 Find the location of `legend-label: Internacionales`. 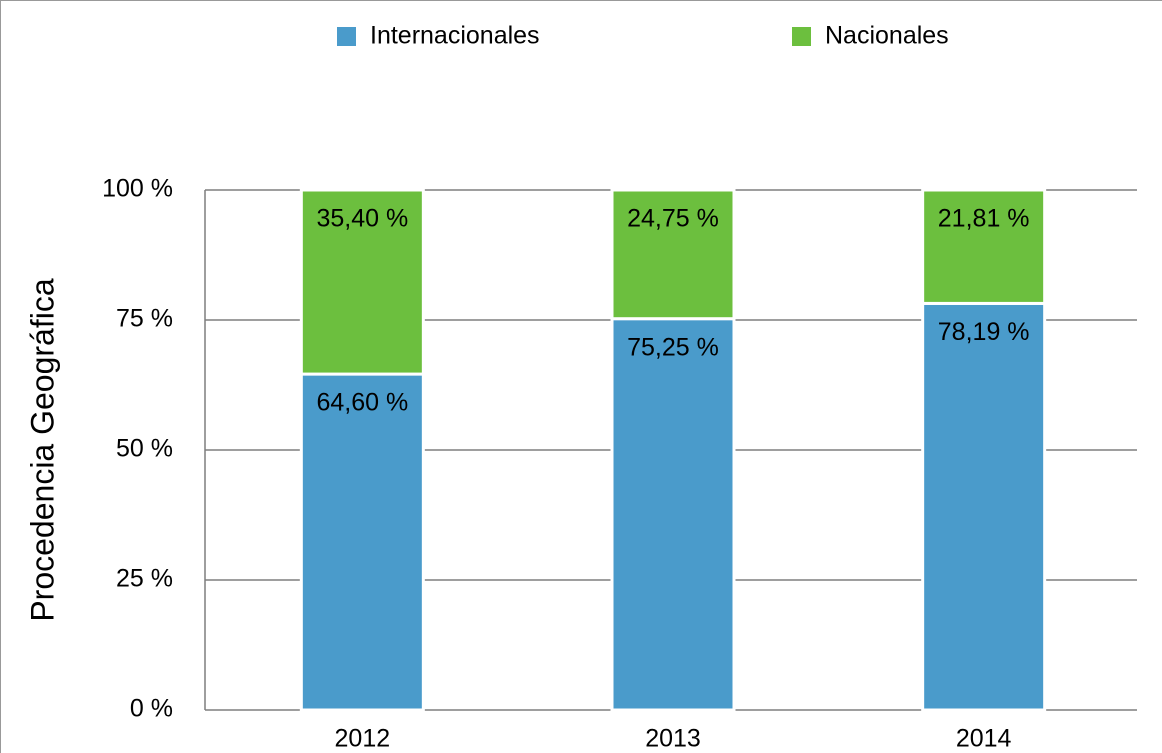

legend-label: Internacionales is located at coordinates (455, 36).